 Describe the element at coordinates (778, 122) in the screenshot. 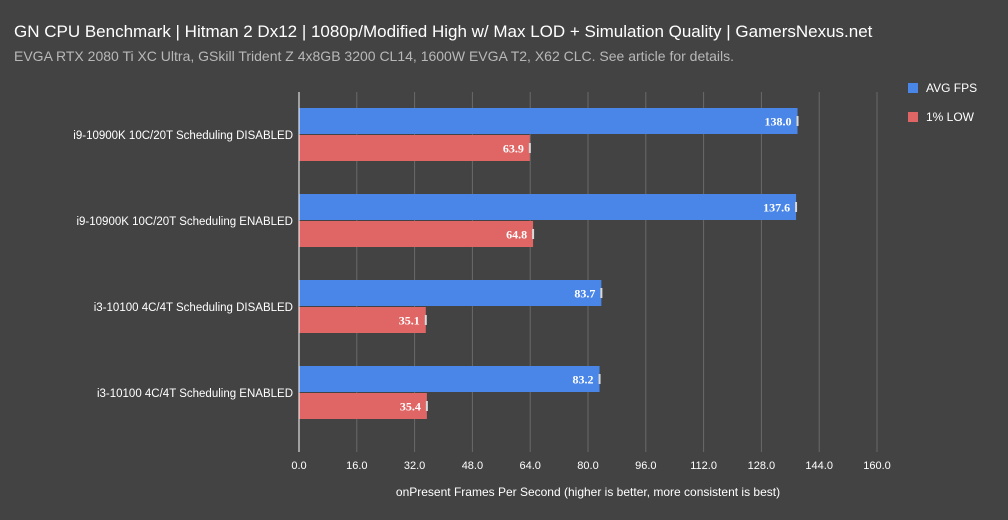

I see `data-label: 138.0` at that location.